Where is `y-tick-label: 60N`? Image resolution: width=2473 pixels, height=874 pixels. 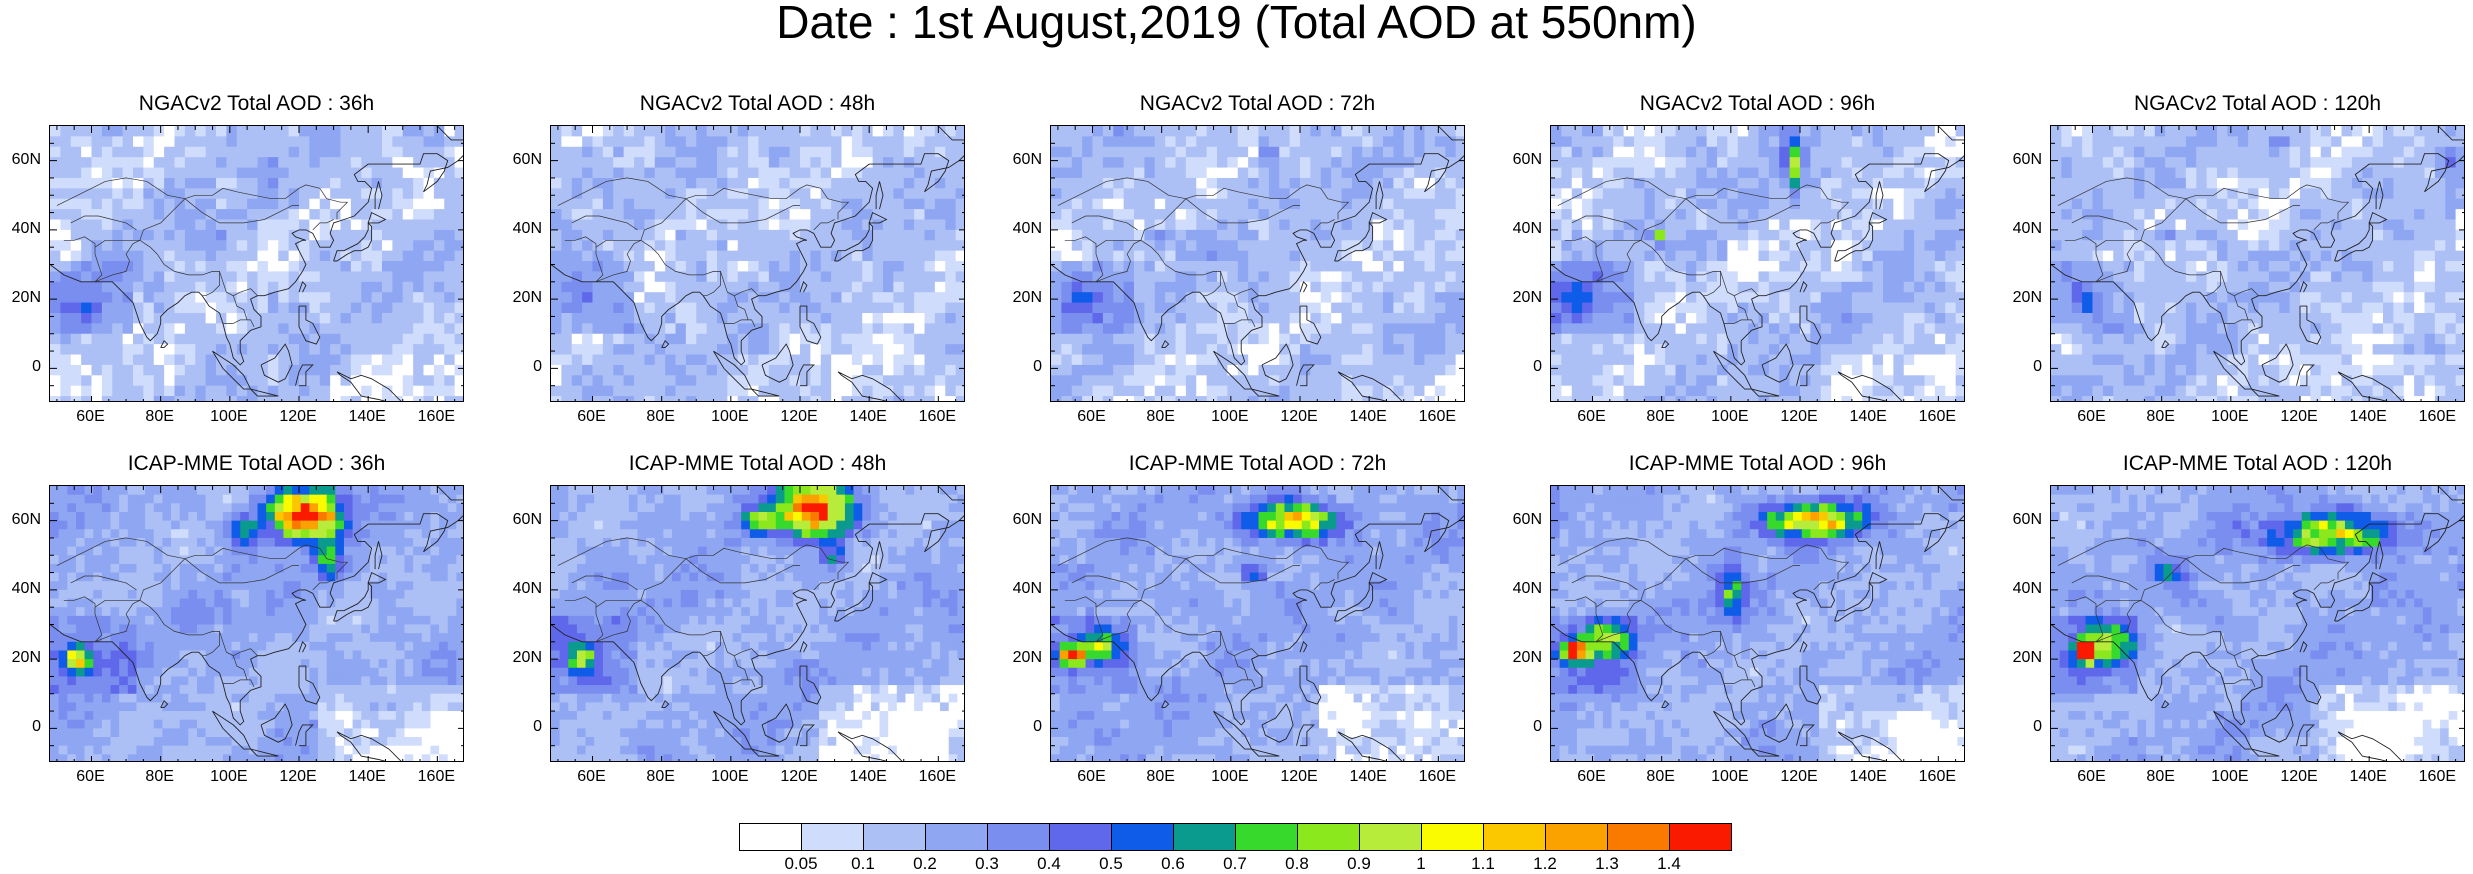
y-tick-label: 60N is located at coordinates (527, 159).